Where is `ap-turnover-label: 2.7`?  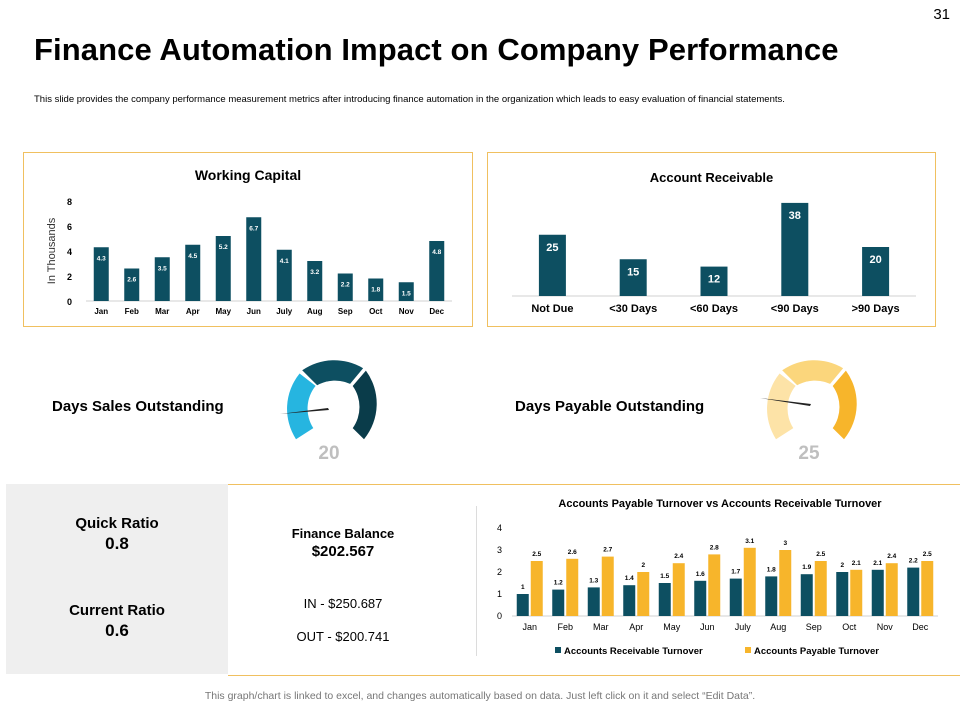 ap-turnover-label: 2.7 is located at coordinates (607, 550).